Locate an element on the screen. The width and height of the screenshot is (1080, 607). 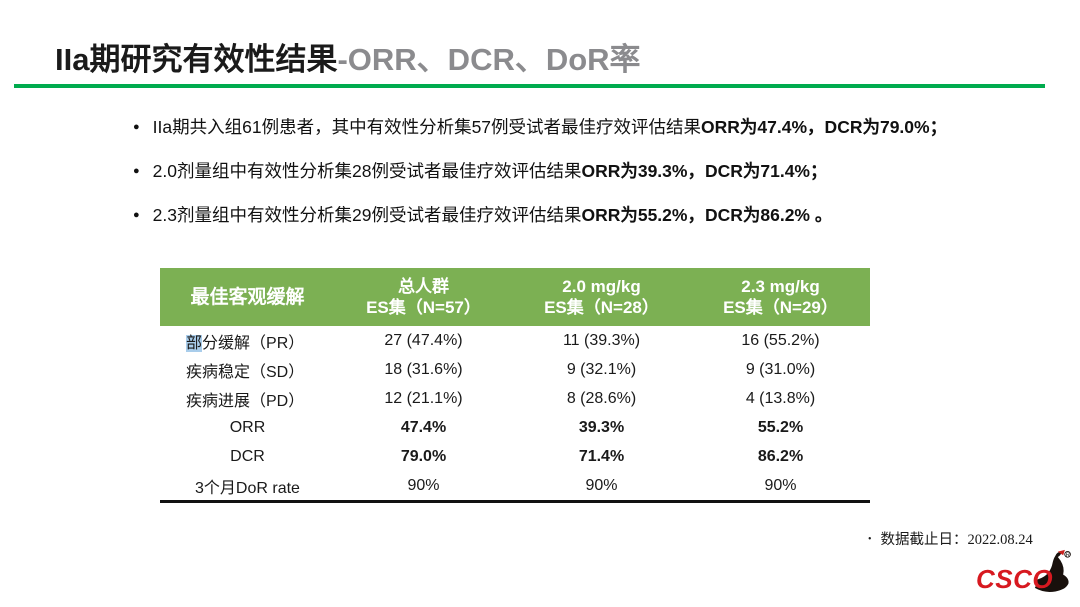
table-row: 3个月DoR rate 90% 90% 90% is located at coordinates (515, 487).